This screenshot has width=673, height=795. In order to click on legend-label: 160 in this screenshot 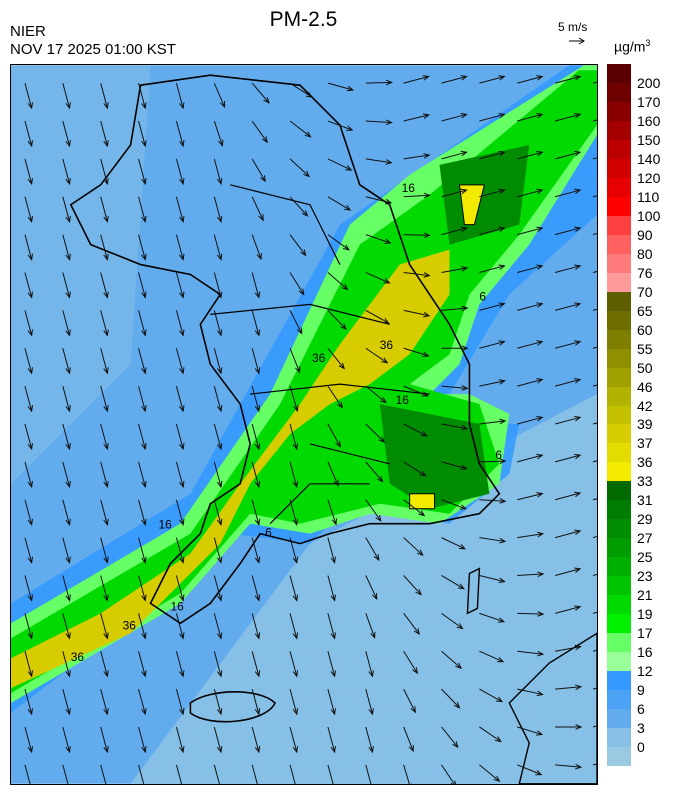, I will do `click(649, 120)`.